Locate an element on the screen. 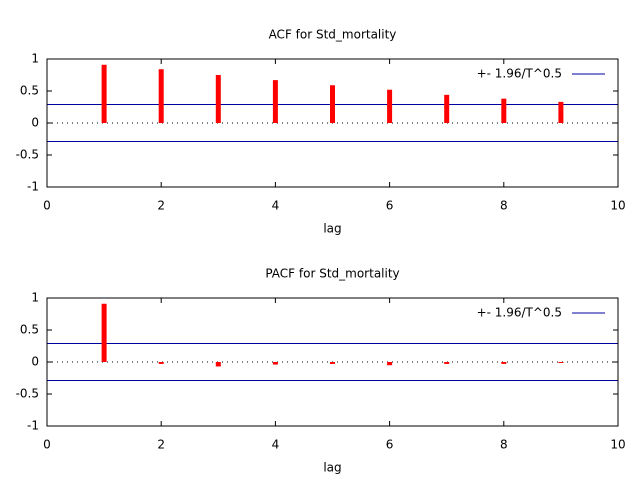 The height and width of the screenshot is (480, 640). chart-title: ACF for Std_mortality is located at coordinates (333, 35).